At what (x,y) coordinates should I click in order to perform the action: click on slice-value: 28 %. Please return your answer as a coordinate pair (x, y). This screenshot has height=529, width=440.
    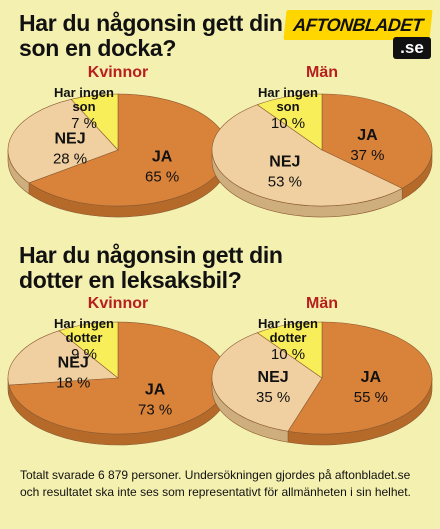
    Looking at the image, I should click on (70, 159).